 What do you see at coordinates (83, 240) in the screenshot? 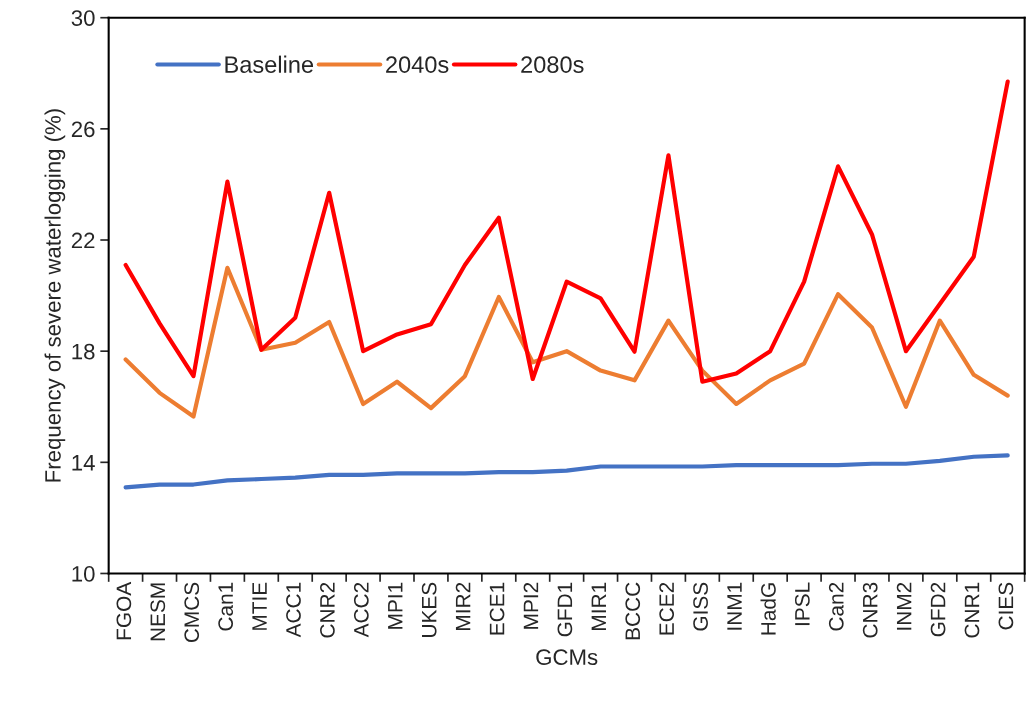
I see `y-tick-label: 22` at bounding box center [83, 240].